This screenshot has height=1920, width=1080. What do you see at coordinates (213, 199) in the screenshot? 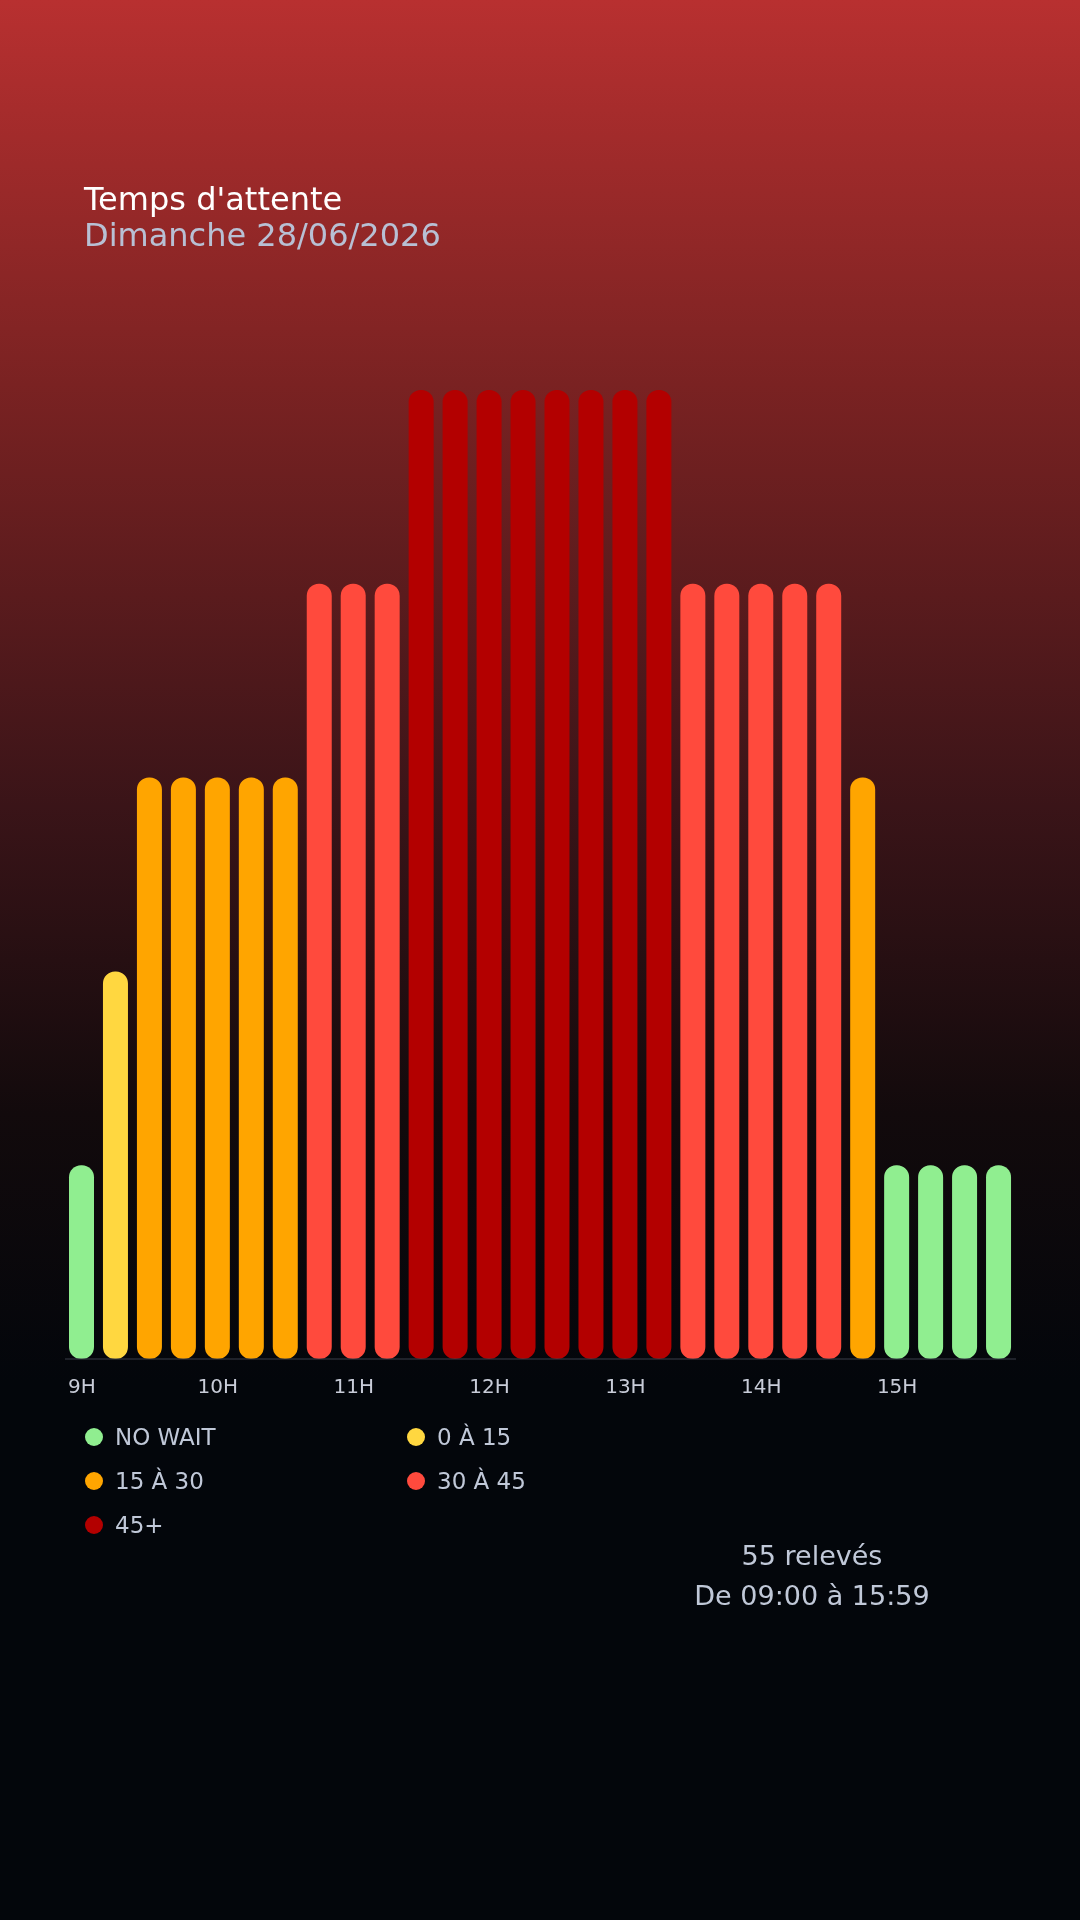
I see `chart-title: Temps d'attente` at bounding box center [213, 199].